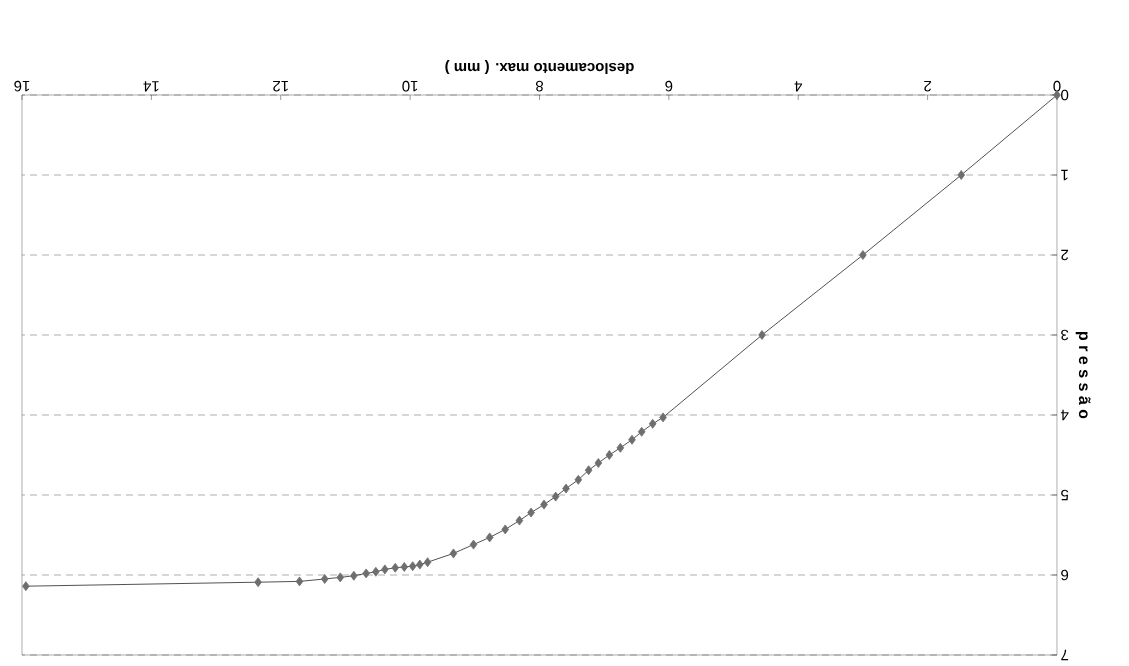  Describe the element at coordinates (280, 86) in the screenshot. I see `x-tick-label: 12` at that location.